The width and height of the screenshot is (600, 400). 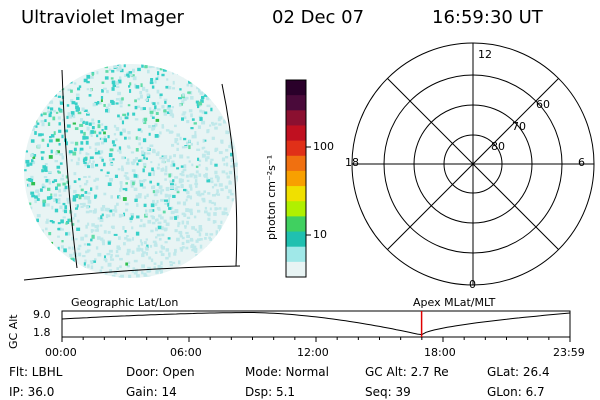 What do you see at coordinates (388, 392) in the screenshot?
I see `seq-value: Seq: 39` at bounding box center [388, 392].